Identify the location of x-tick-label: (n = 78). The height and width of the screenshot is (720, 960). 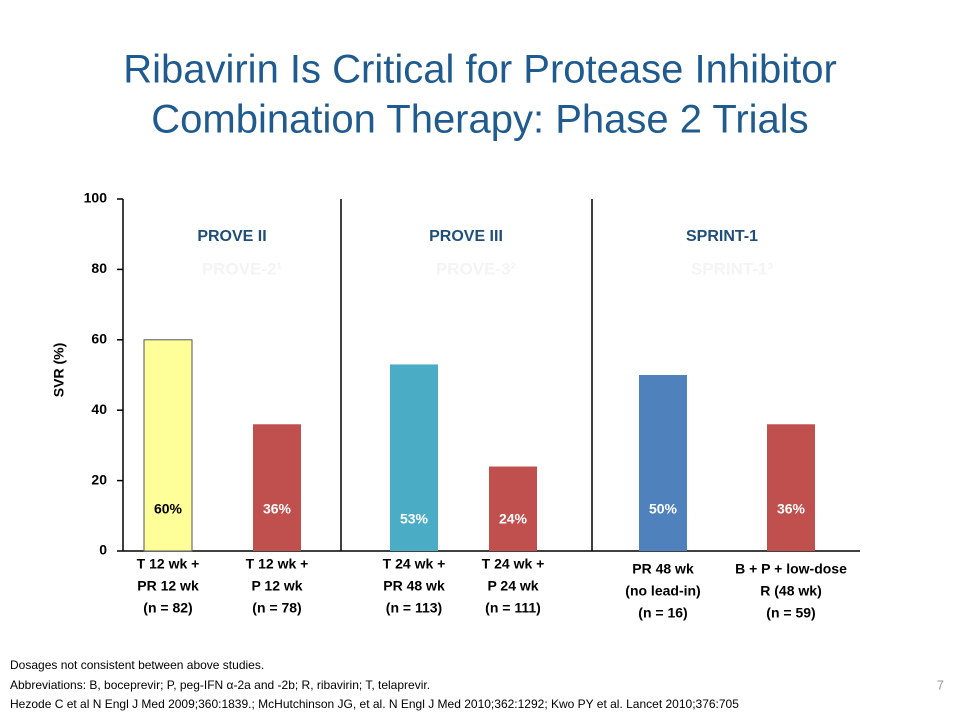
(276, 608).